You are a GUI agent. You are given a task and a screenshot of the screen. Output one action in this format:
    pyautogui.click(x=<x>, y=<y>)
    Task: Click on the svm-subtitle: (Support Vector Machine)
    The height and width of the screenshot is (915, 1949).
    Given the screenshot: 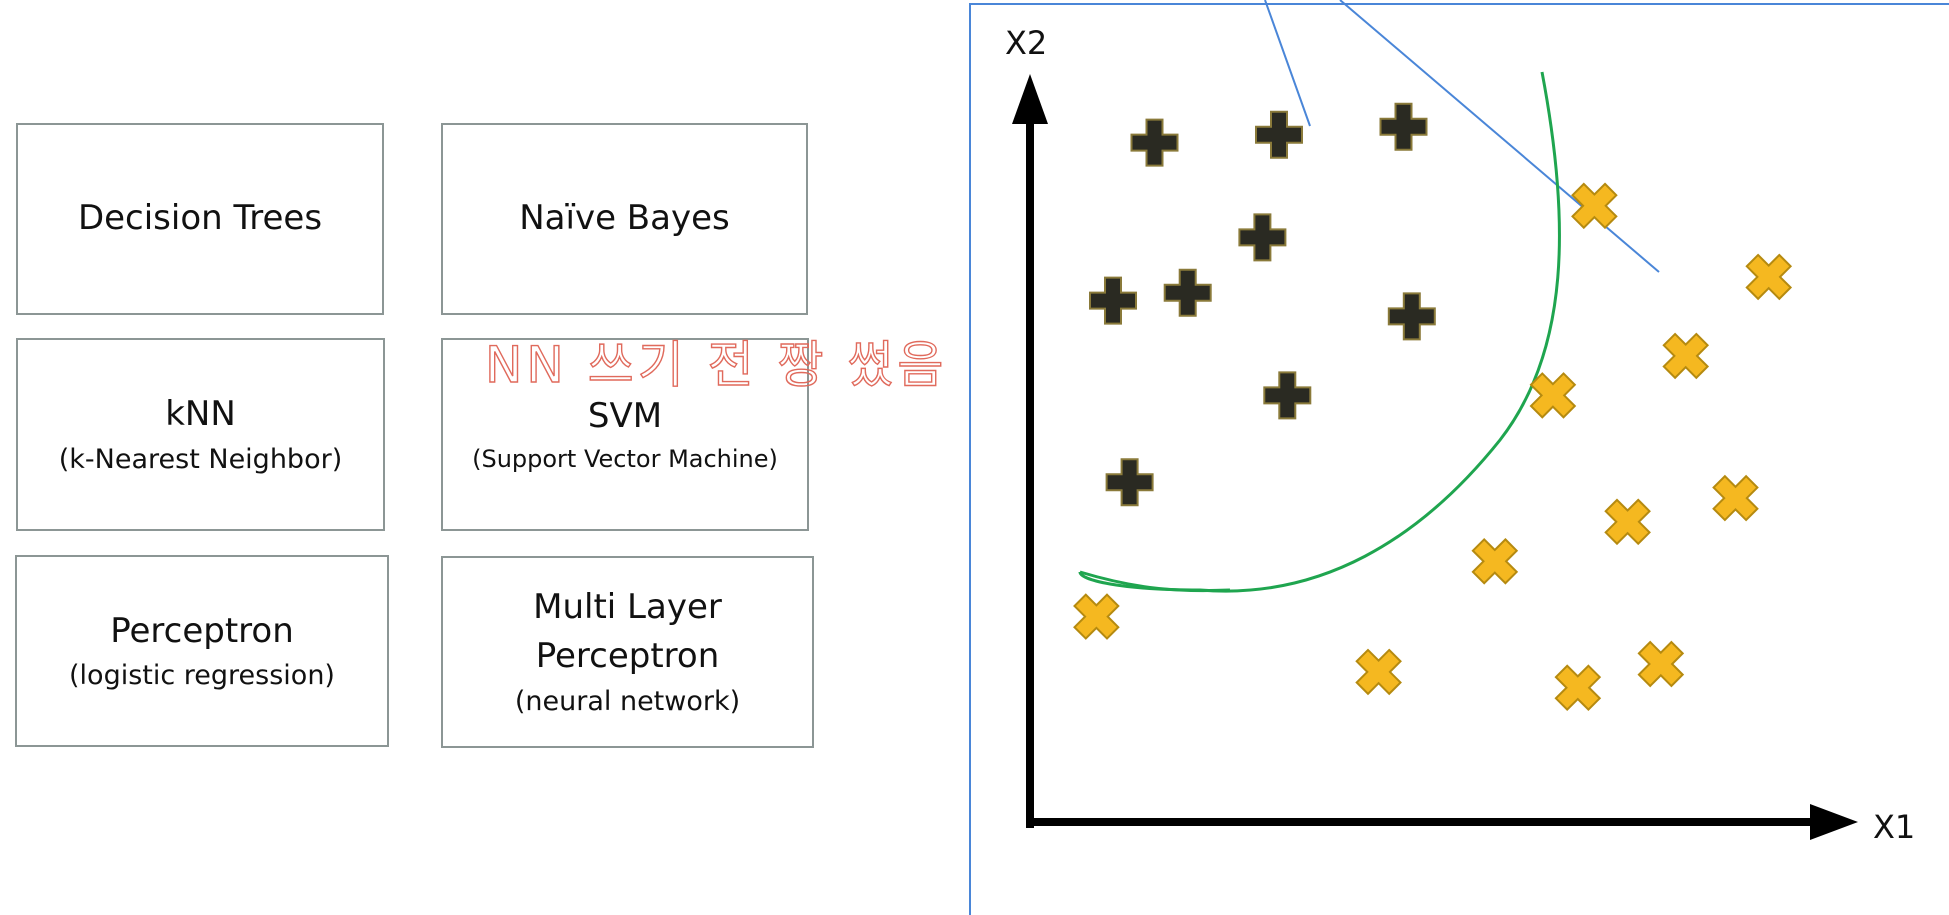 What is the action you would take?
    pyautogui.click(x=625, y=458)
    